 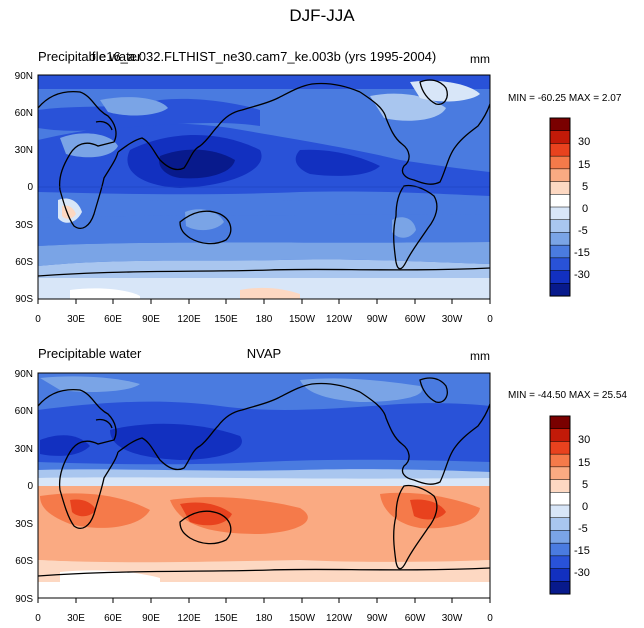 What do you see at coordinates (567, 395) in the screenshot?
I see `panel-minmax-label: MIN = -44.50 MAX = 25.54` at bounding box center [567, 395].